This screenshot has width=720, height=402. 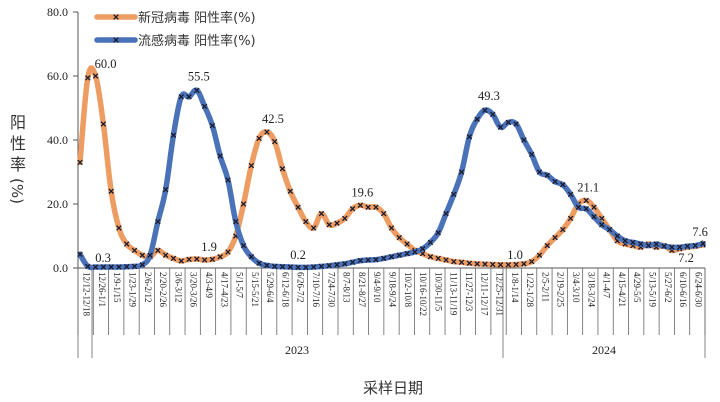 I want to click on data-label: 19.6, so click(x=362, y=192).